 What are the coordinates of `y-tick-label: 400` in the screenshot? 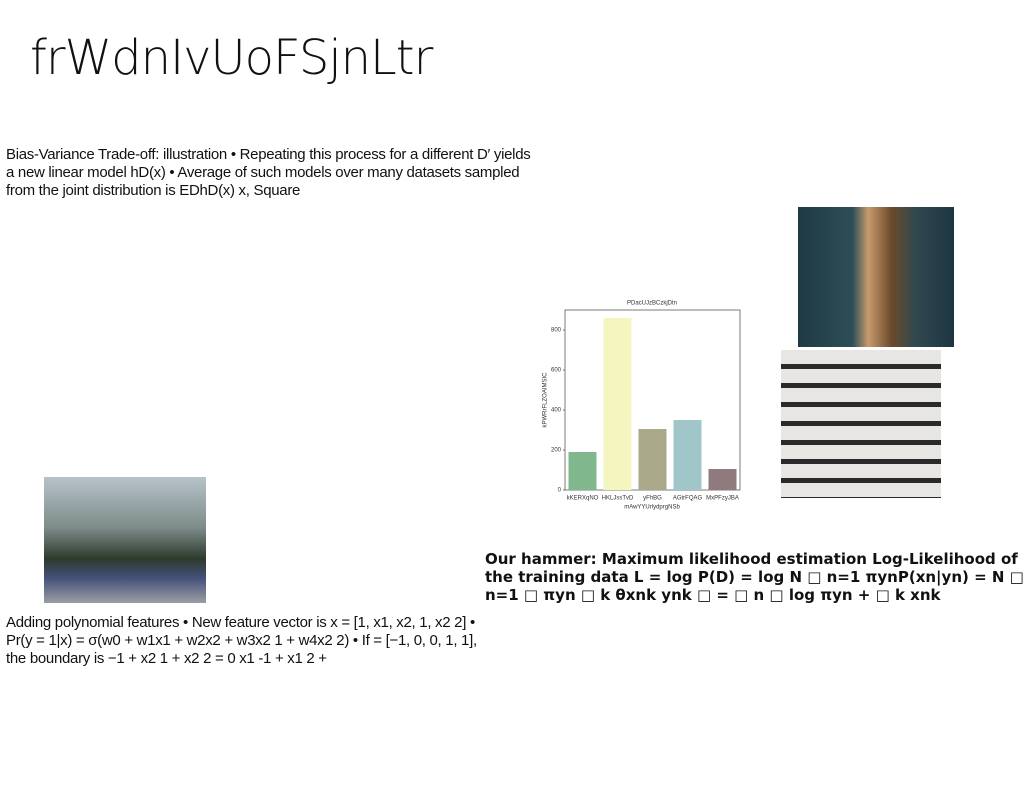 It's located at (556, 411).